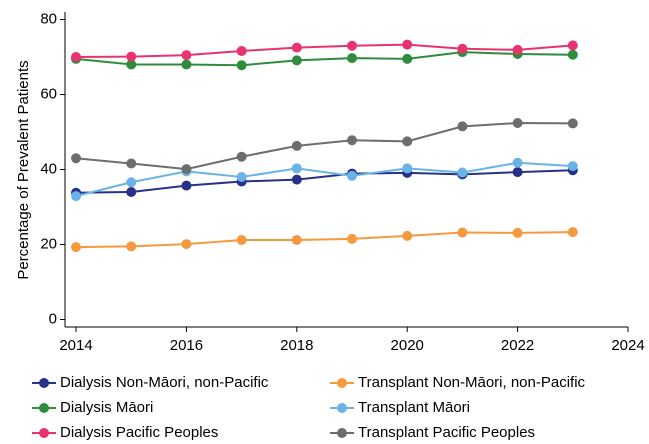  What do you see at coordinates (296, 345) in the screenshot?
I see `x-tick-label: 2018` at bounding box center [296, 345].